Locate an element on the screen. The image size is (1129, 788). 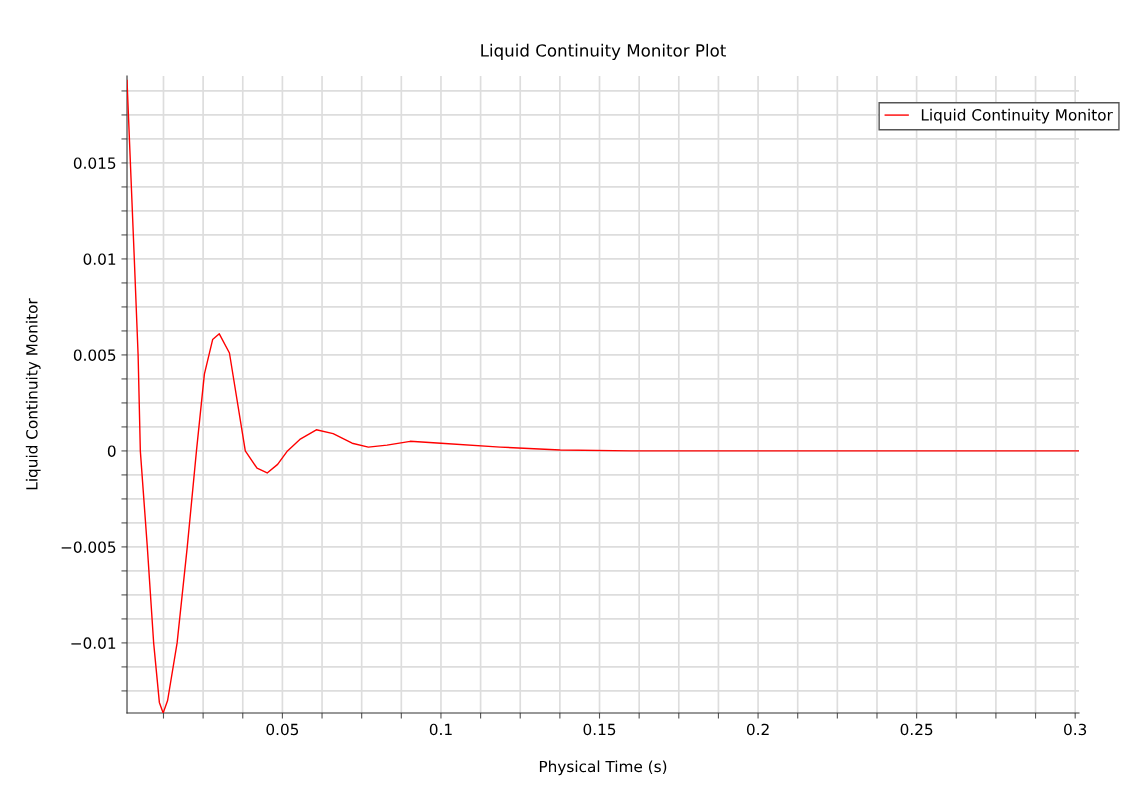
x-axis-title: Physical Time (s) is located at coordinates (603, 768).